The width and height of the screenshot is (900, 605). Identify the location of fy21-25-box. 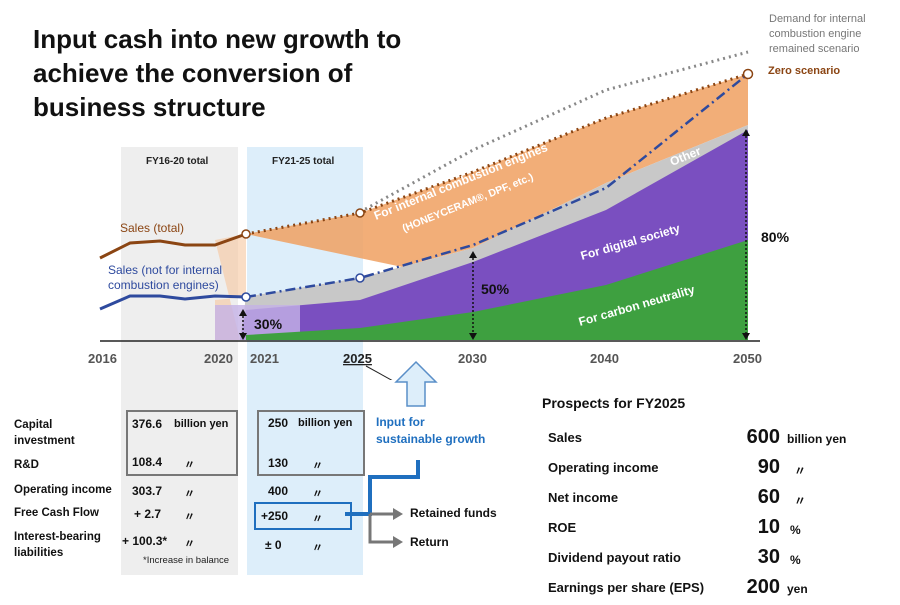
(311, 443).